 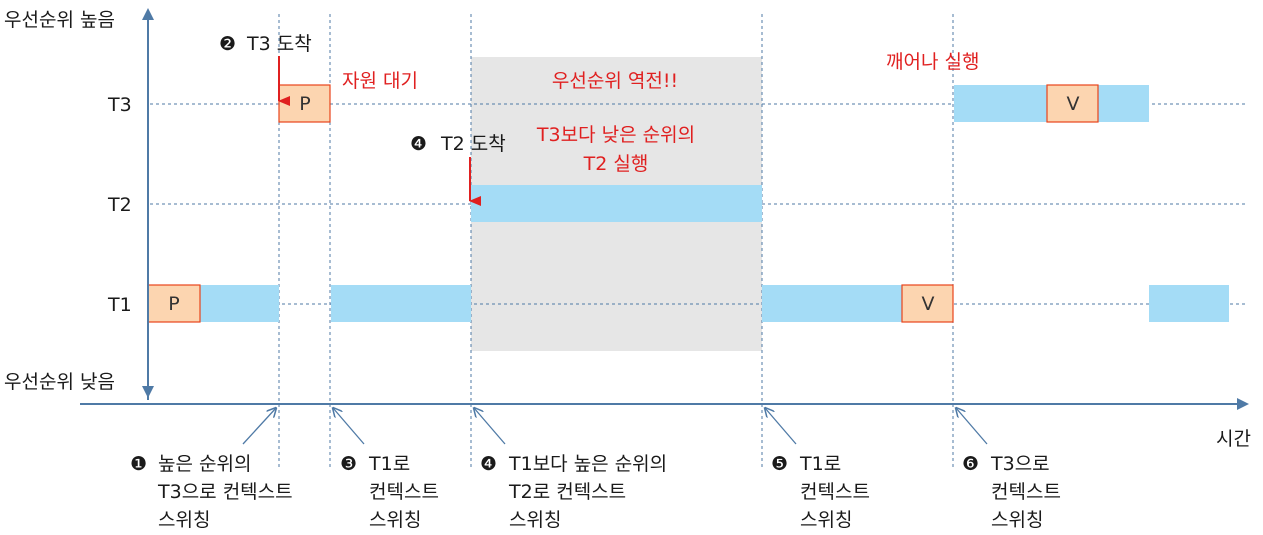 What do you see at coordinates (1026, 492) in the screenshot?
I see `event-6-line2: 컨텍스트` at bounding box center [1026, 492].